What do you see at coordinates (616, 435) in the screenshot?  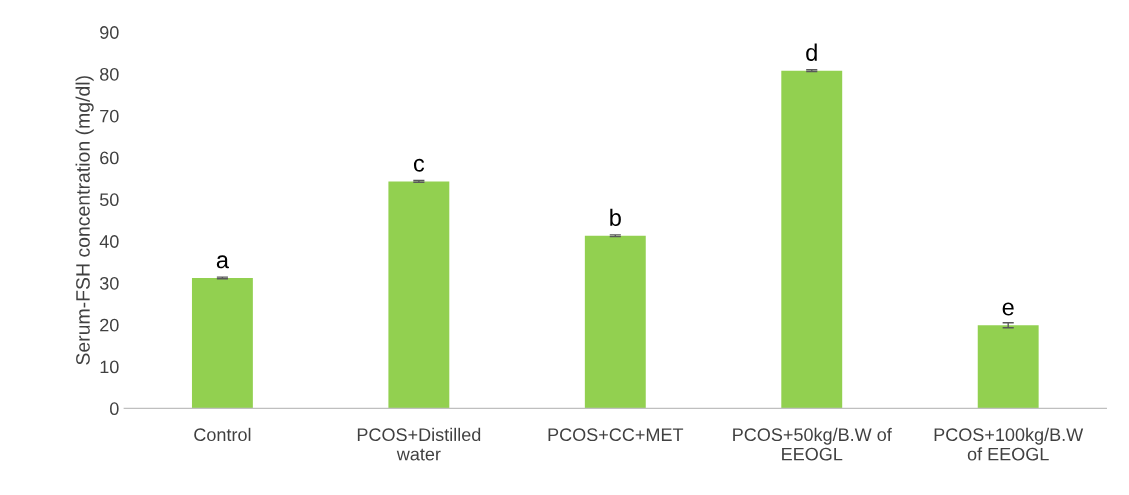 I see `x-tick-label: PCOS+CC+MET` at bounding box center [616, 435].